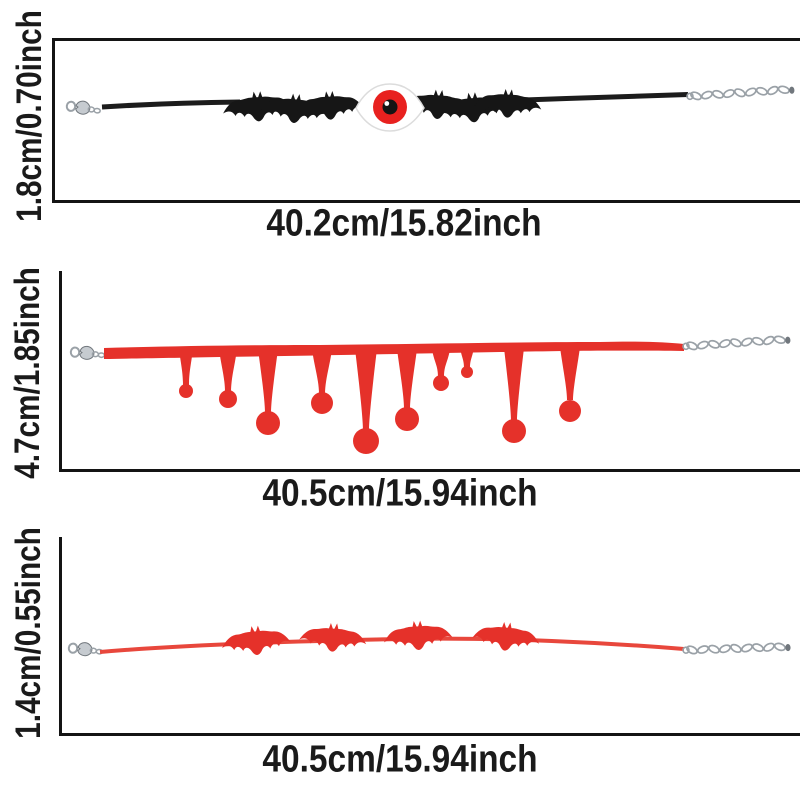  Describe the element at coordinates (430, 107) in the screenshot. I see `bat-eyeball-choker-image` at that location.